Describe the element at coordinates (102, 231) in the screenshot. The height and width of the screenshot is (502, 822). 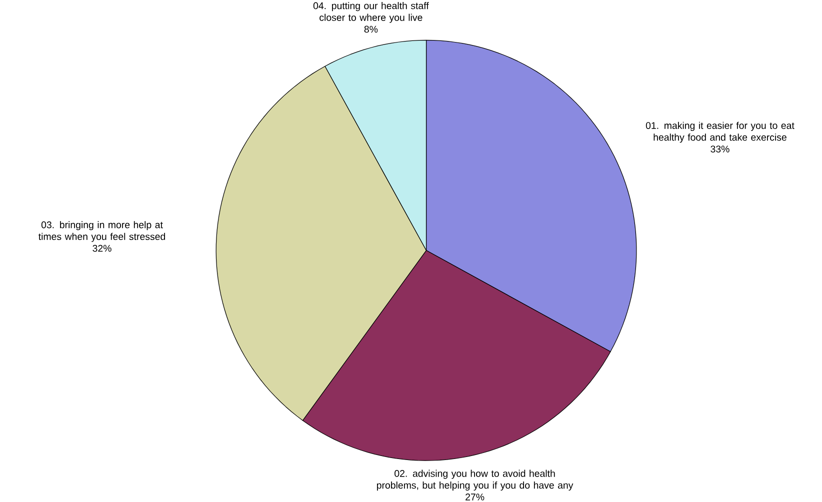
I see `slice-label: 03. bringing in more help at times when you feel stressed` at that location.